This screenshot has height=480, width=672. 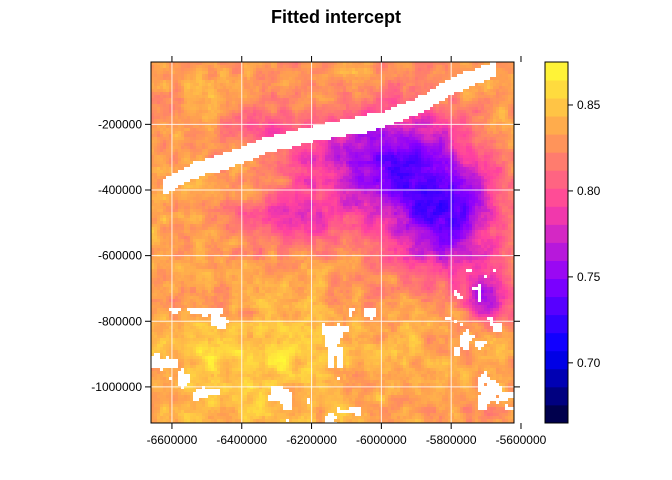 What do you see at coordinates (120, 190) in the screenshot?
I see `y-tick-label: -400000` at bounding box center [120, 190].